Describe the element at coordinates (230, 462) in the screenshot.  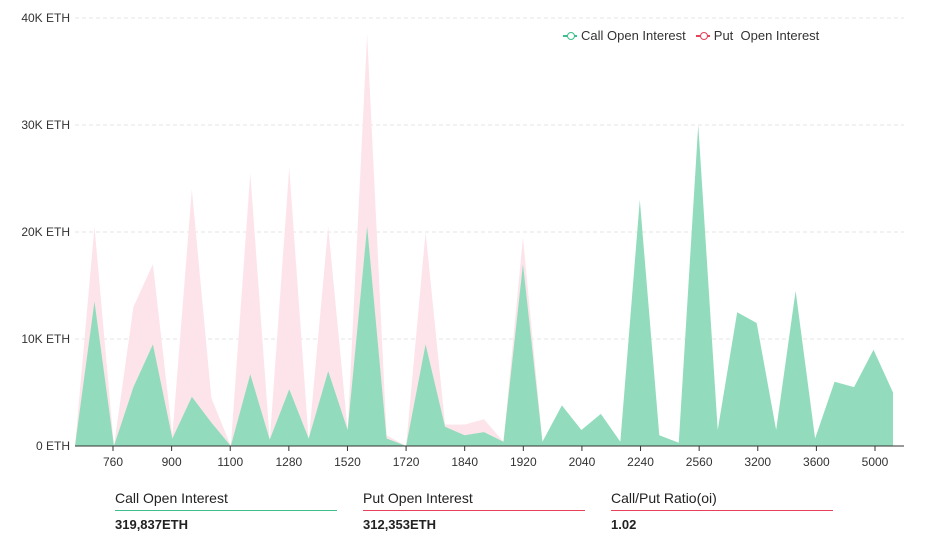
I see `x-tick-label: 1100` at that location.